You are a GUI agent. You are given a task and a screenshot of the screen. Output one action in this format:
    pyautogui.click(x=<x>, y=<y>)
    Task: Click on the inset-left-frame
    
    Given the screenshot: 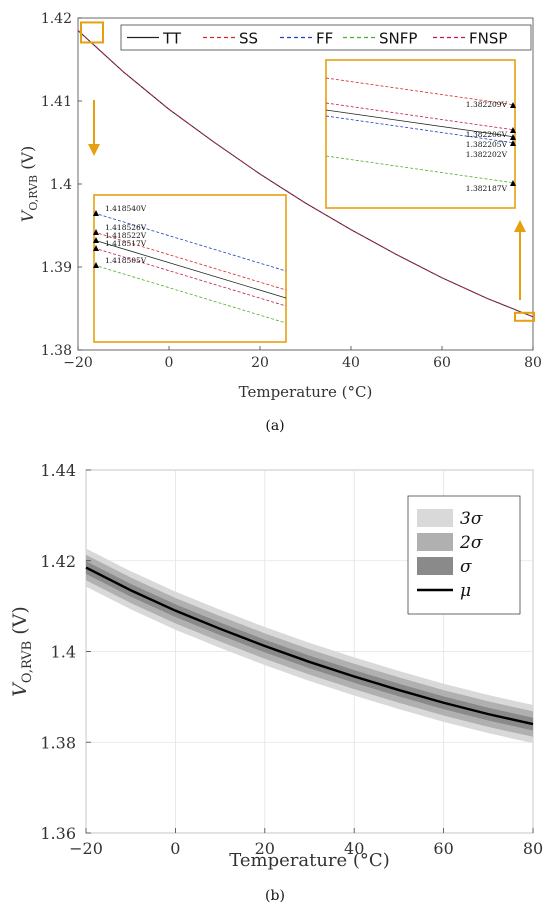 What is the action you would take?
    pyautogui.click(x=190, y=268)
    